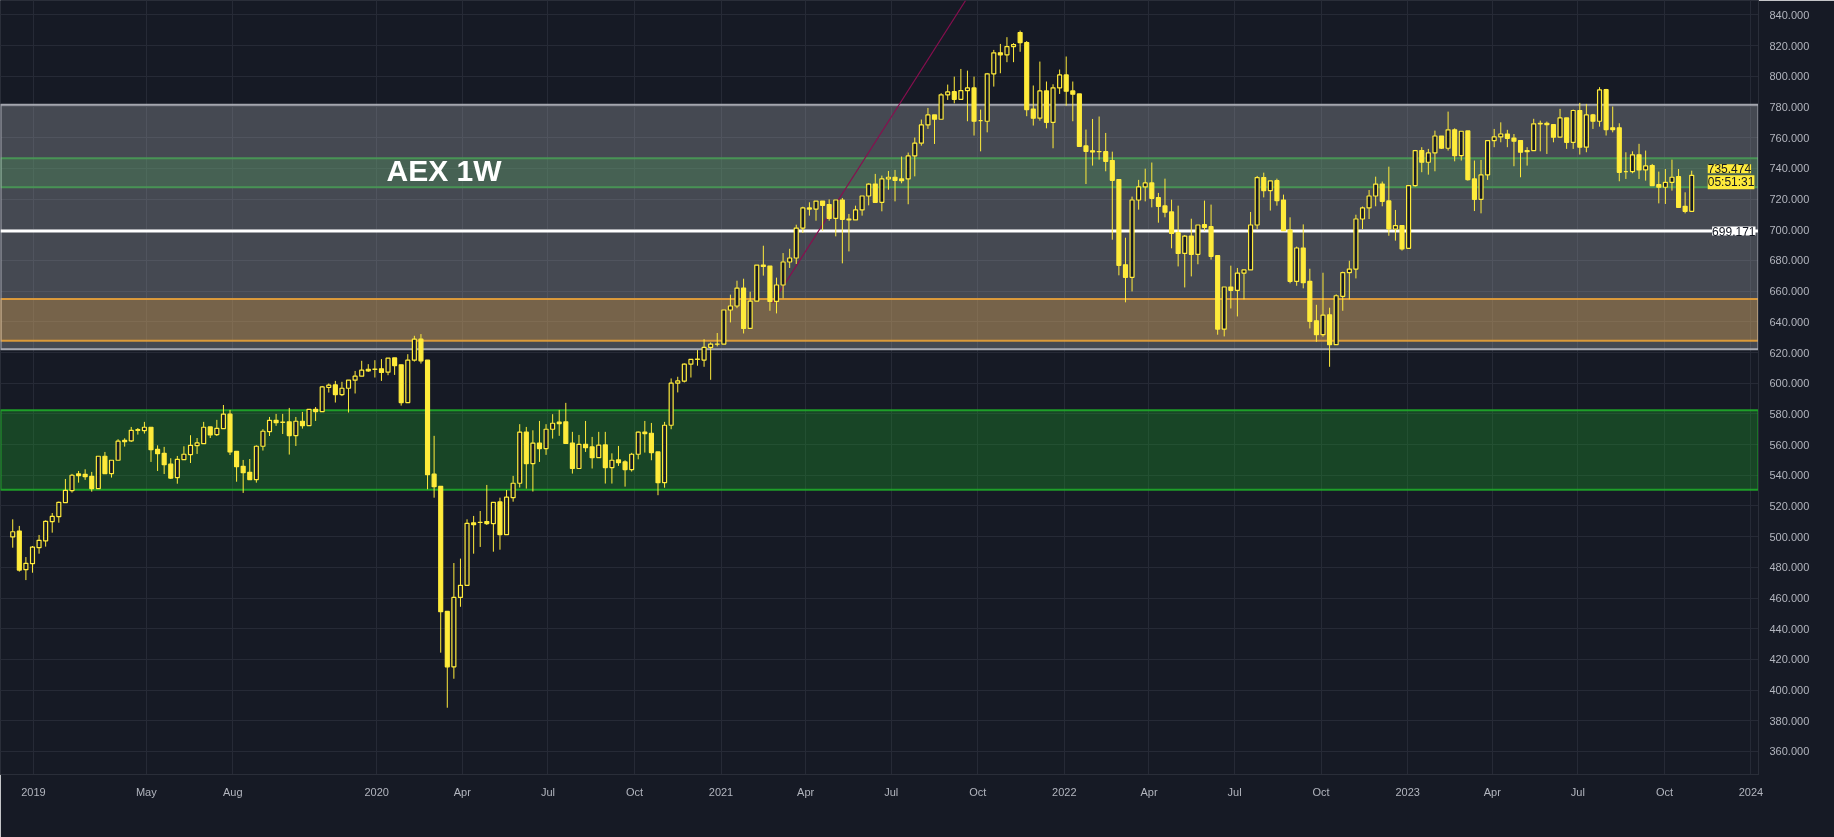 Image resolution: width=1834 pixels, height=837 pixels. Describe the element at coordinates (1789, 536) in the screenshot. I see `y-tick-label: 500.000` at that location.